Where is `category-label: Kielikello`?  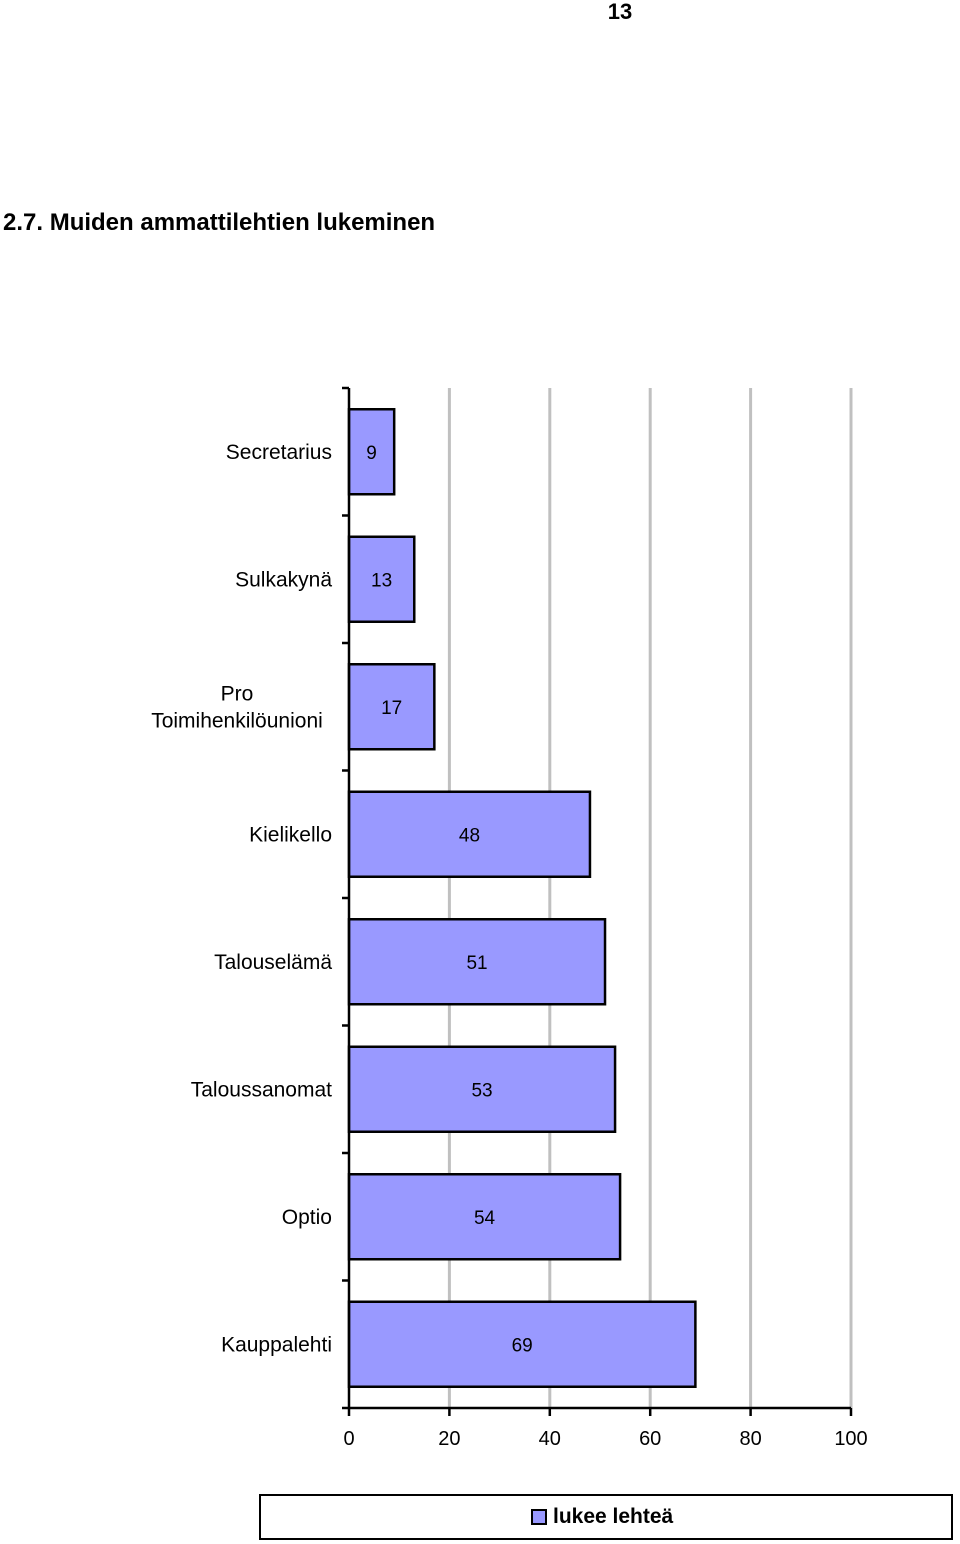
category-label: Kielikello is located at coordinates (290, 834).